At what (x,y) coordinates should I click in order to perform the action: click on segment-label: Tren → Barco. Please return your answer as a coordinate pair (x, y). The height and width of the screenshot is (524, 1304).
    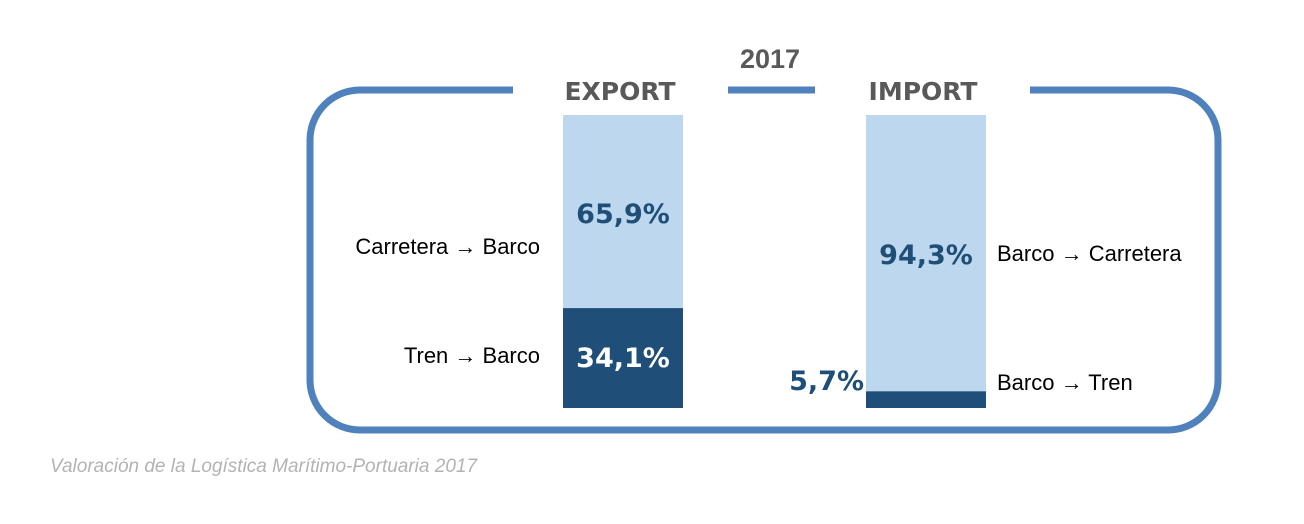
    Looking at the image, I should click on (472, 355).